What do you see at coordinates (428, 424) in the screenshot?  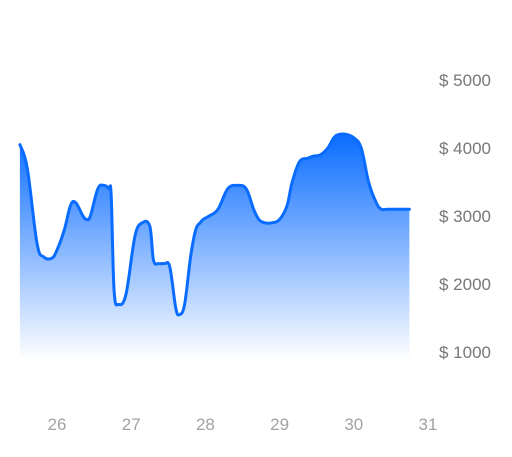 I see `x-tick-label: 31` at bounding box center [428, 424].